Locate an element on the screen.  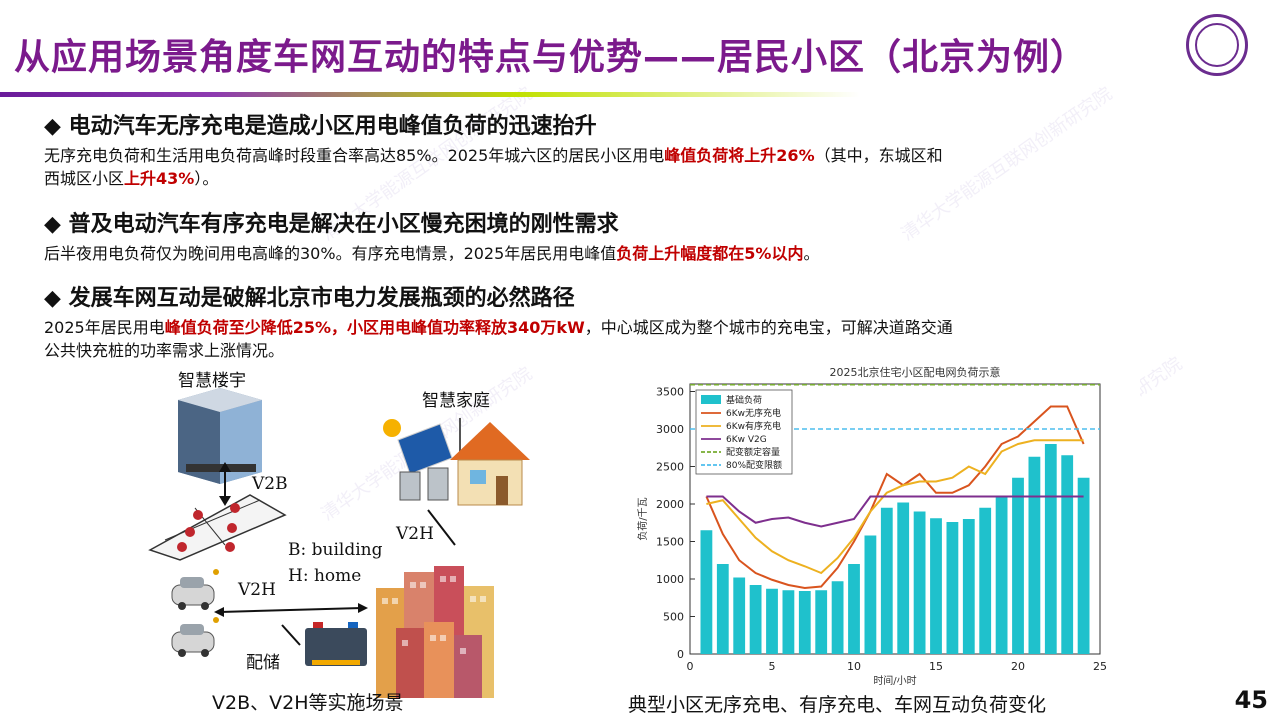
legend-home: H: home is located at coordinates (325, 576).